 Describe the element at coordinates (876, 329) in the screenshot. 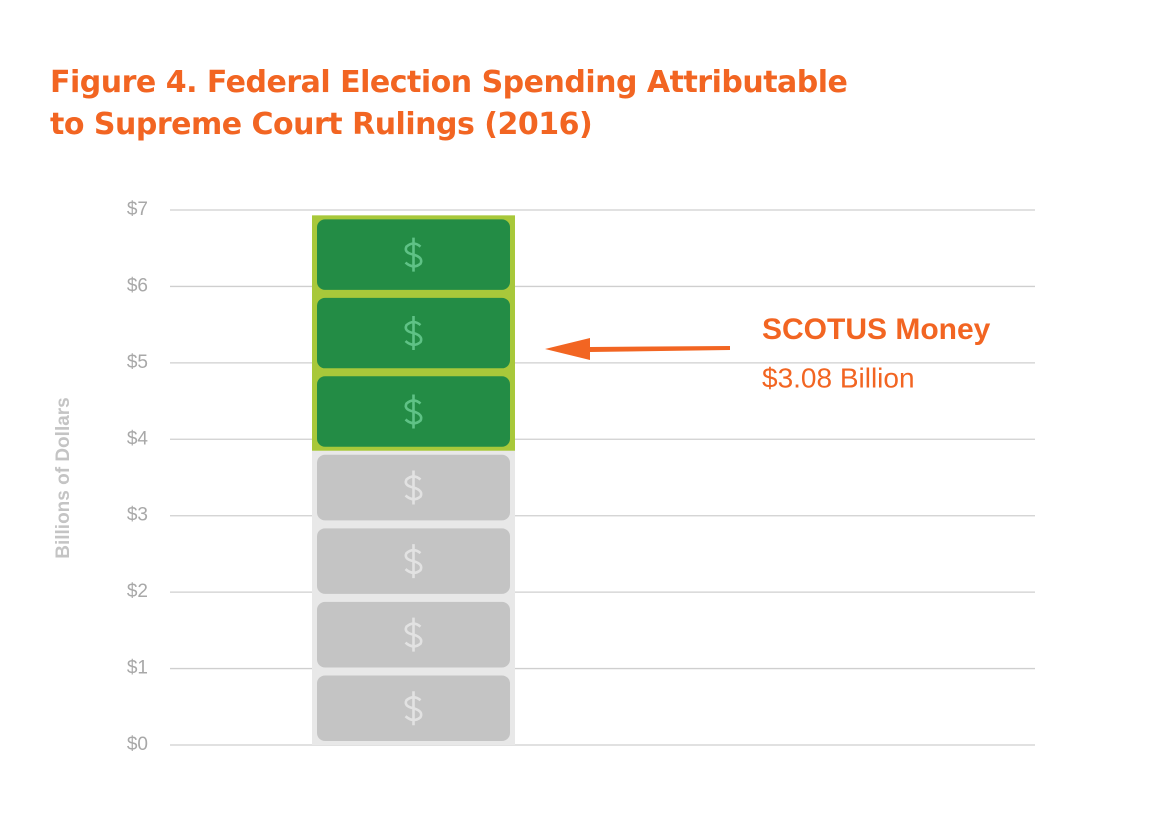

I see `annotation-title: SCOTUS Money` at that location.